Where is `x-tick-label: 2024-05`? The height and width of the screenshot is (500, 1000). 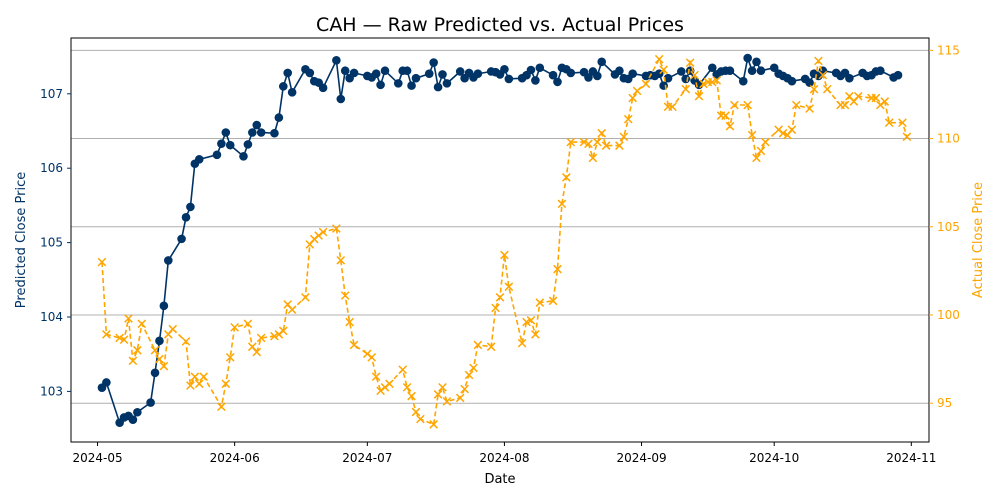
x-tick-label: 2024-05 is located at coordinates (97, 458).